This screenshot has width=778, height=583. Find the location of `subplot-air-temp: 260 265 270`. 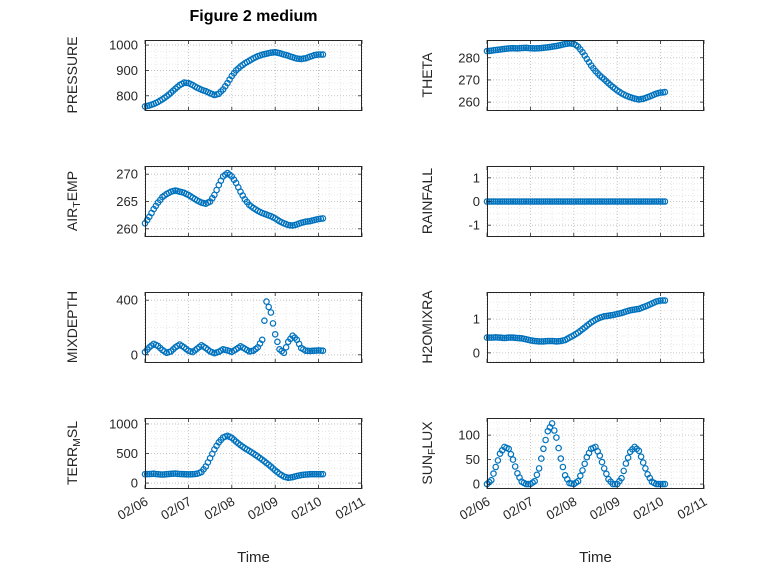

subplot-air-temp: 260 265 270 is located at coordinates (239, 201).